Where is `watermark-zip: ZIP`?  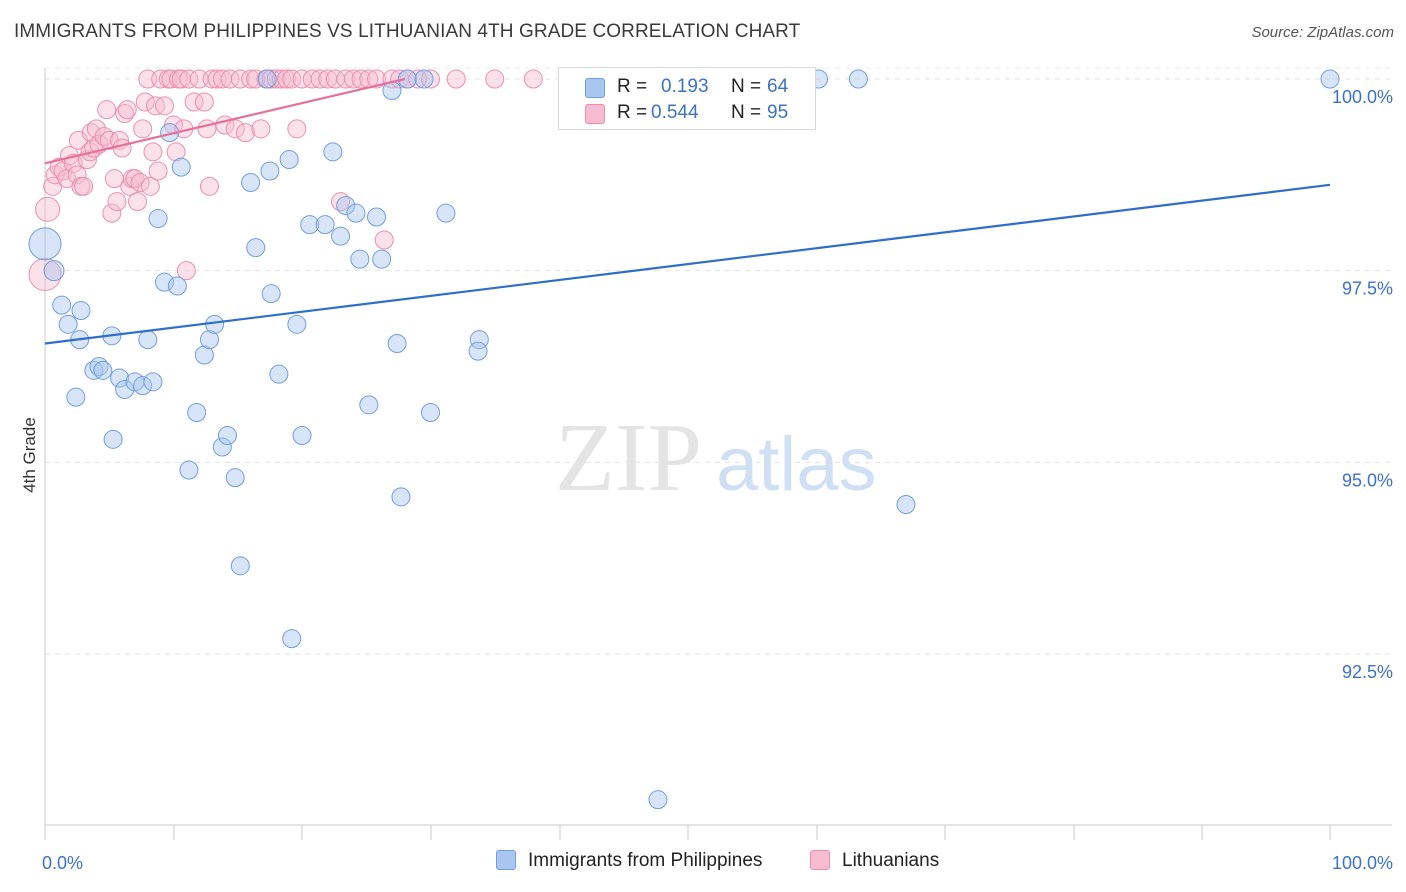
watermark-zip: ZIP is located at coordinates (628, 458).